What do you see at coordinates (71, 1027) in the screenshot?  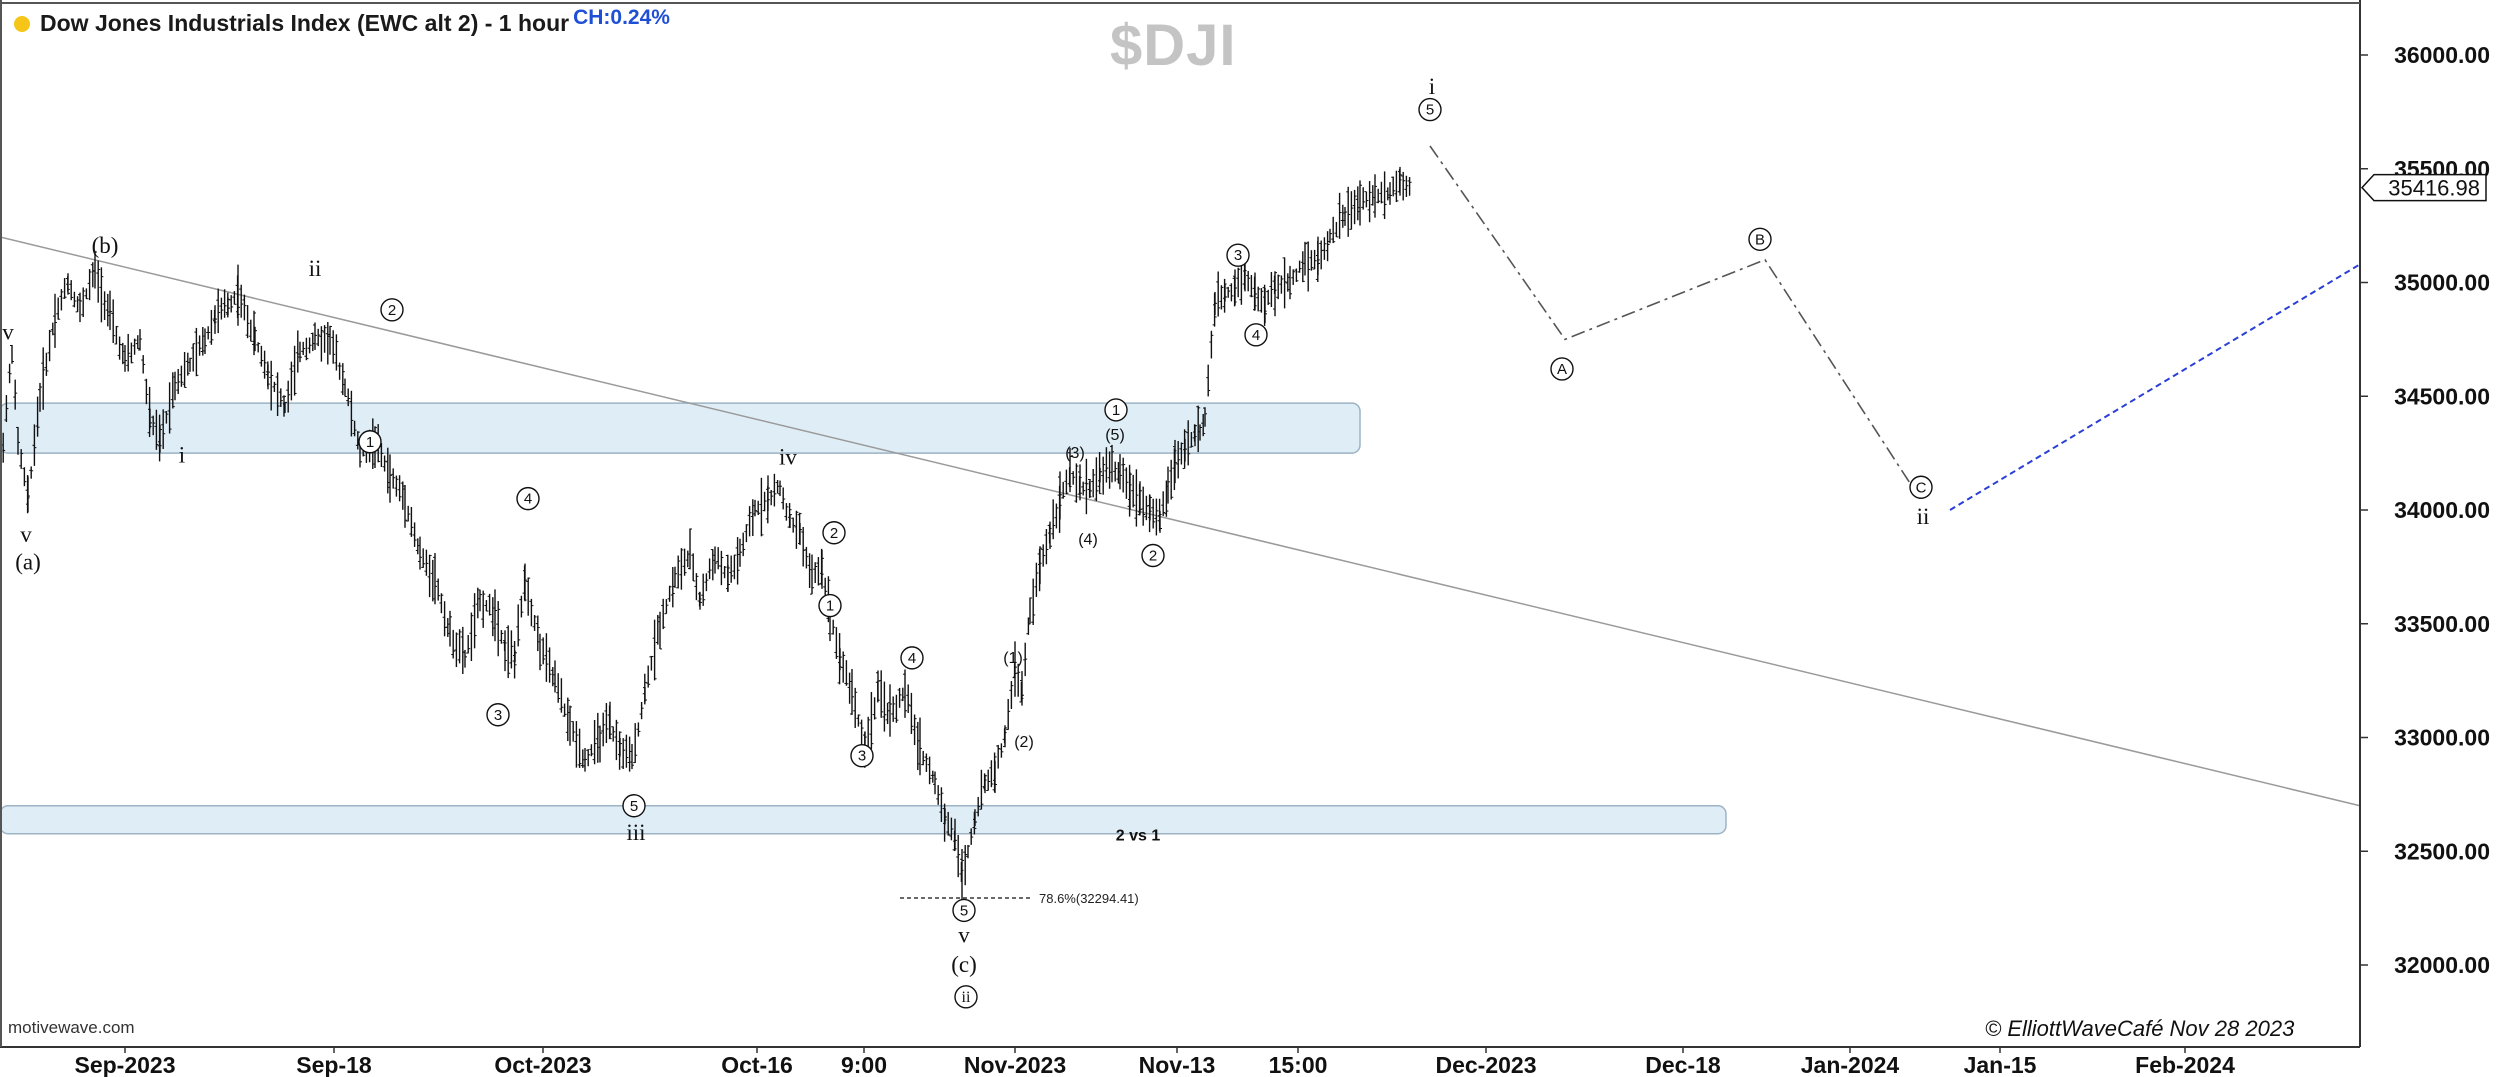 I see `source-credit: motivewave.com` at bounding box center [71, 1027].